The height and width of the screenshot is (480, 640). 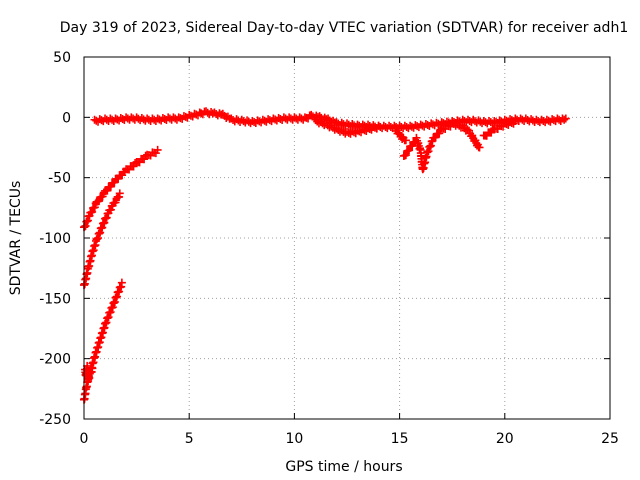 I want to click on x-tick-label: 0, so click(x=84, y=439).